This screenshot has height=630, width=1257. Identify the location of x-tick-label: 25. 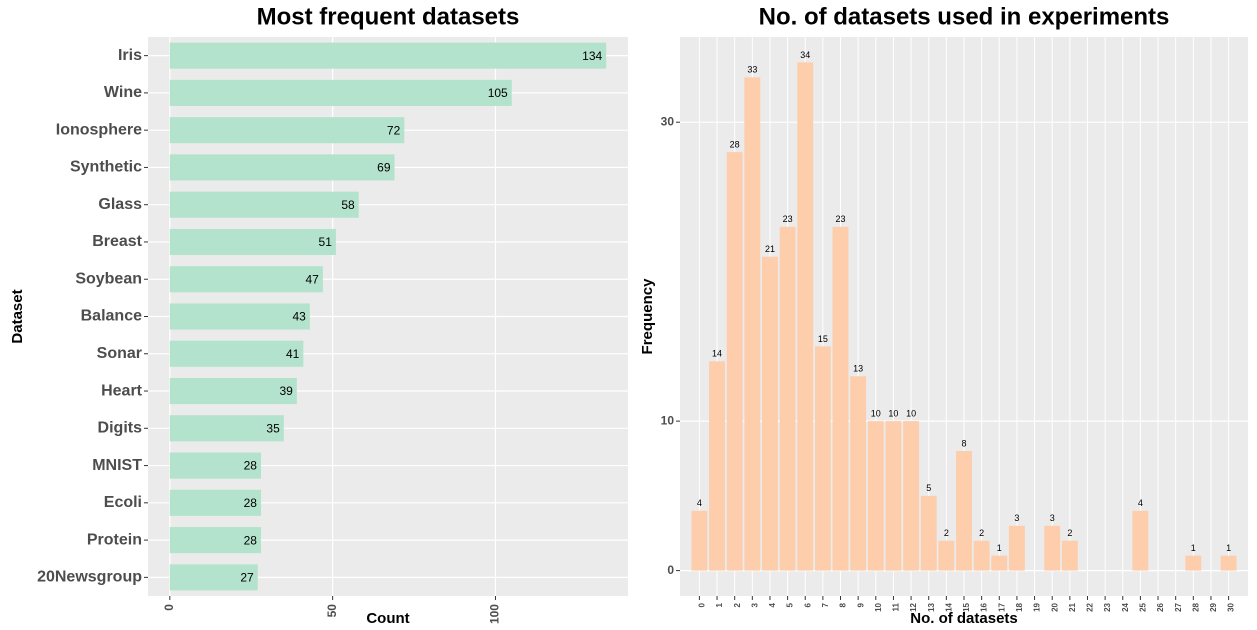
(1143, 606).